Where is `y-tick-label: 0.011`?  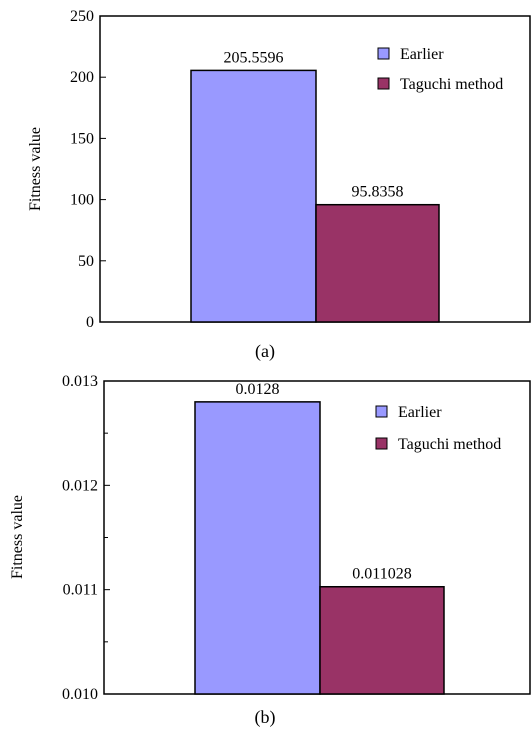
y-tick-label: 0.011 is located at coordinates (80, 590).